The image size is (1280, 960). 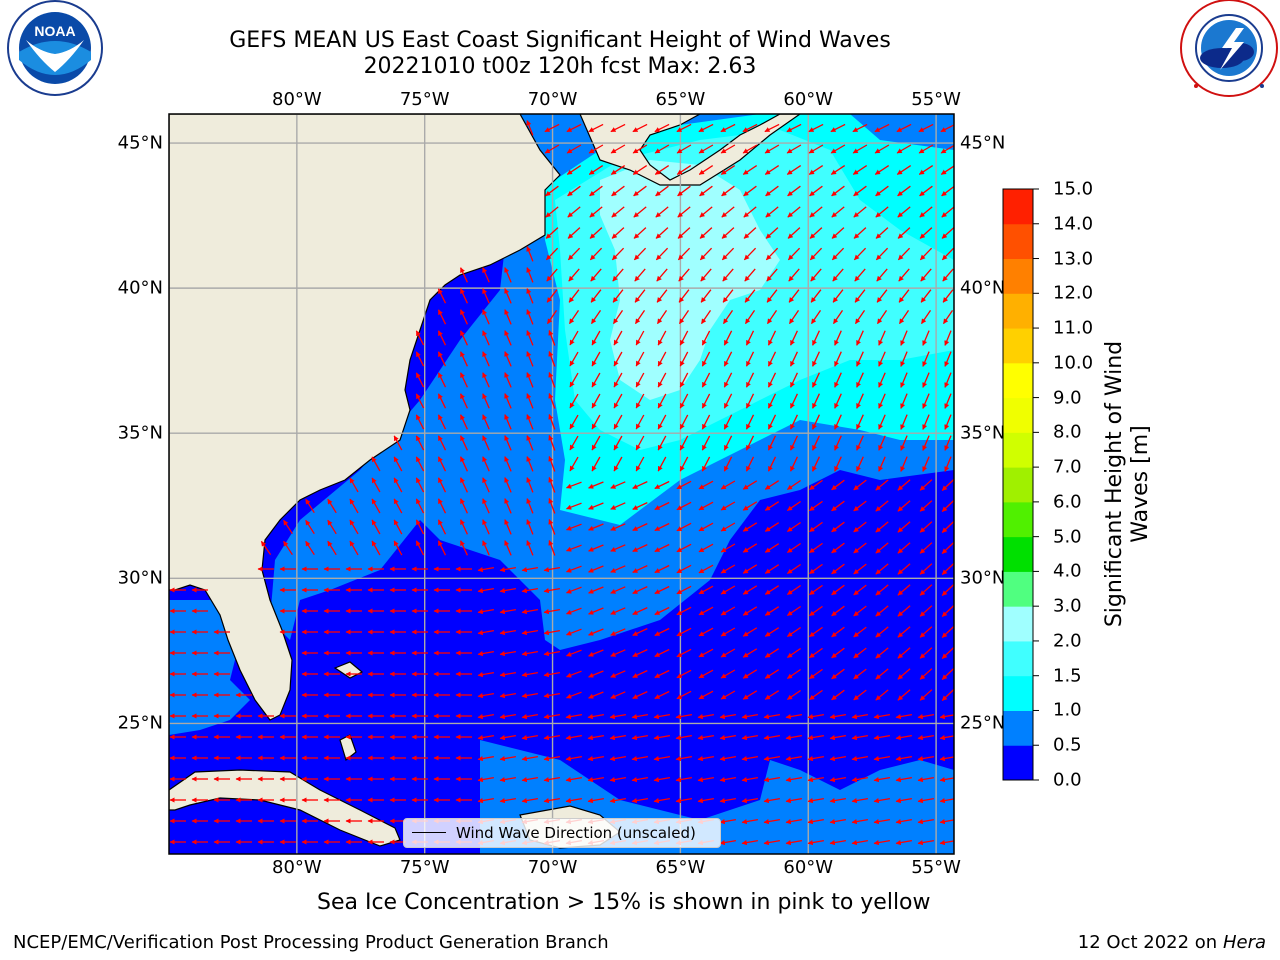 What do you see at coordinates (424, 99) in the screenshot?
I see `lon-tick-top: 75°W` at bounding box center [424, 99].